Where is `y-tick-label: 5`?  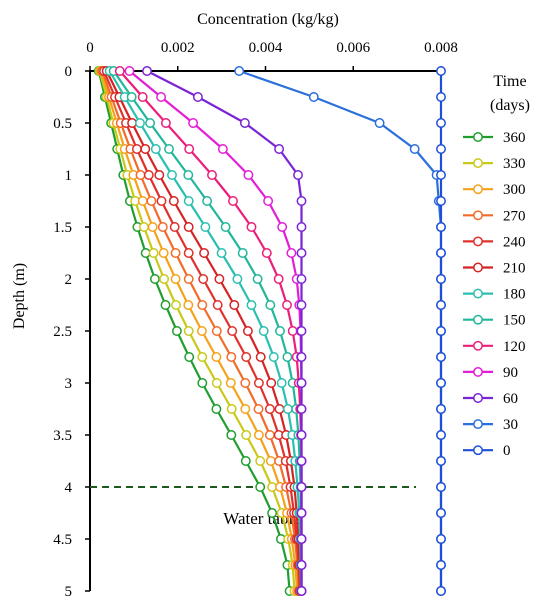 y-tick-label: 5 is located at coordinates (69, 592).